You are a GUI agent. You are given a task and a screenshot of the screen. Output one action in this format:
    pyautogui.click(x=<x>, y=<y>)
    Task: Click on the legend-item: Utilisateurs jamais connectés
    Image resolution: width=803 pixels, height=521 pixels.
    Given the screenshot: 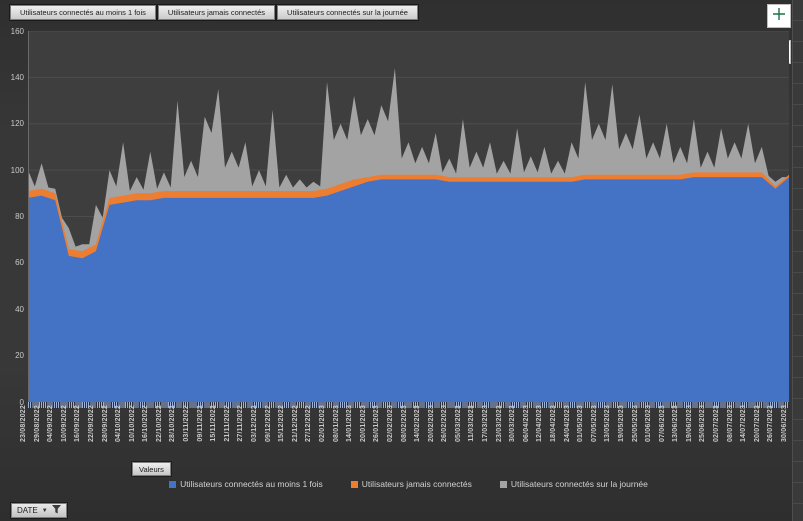 What is the action you would take?
    pyautogui.click(x=411, y=484)
    